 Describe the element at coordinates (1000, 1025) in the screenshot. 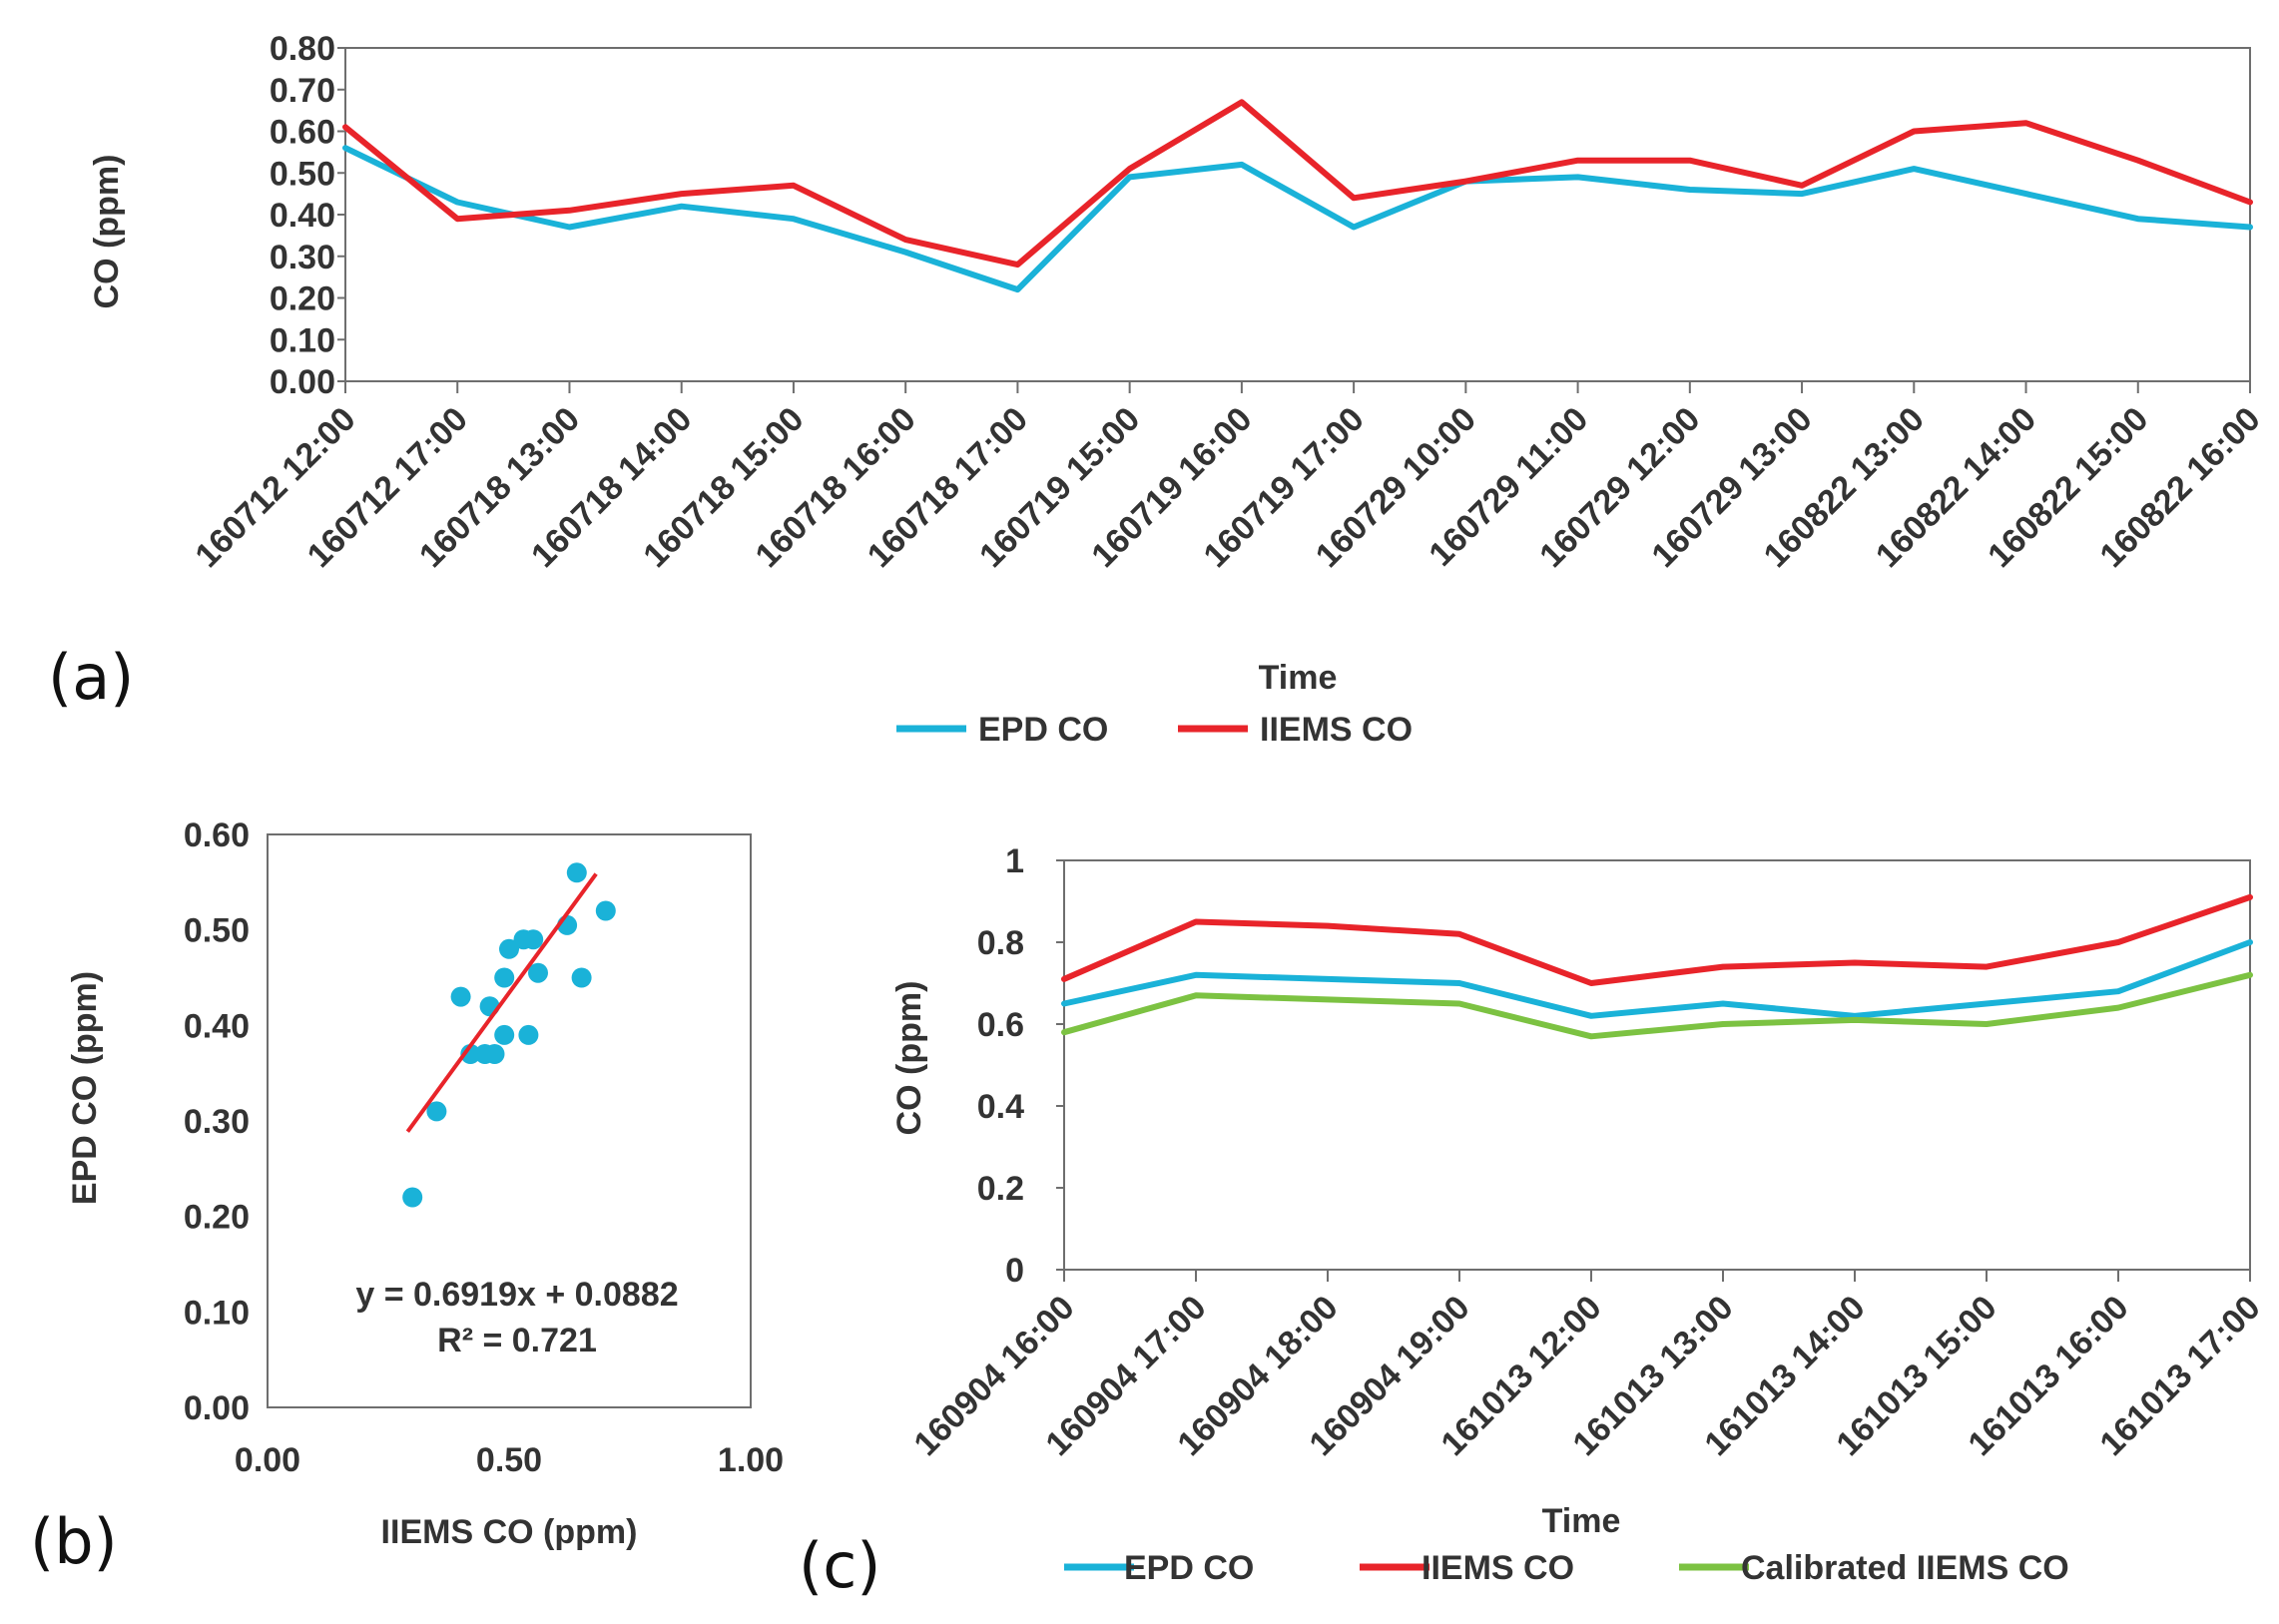

I see `y-tick-label: 0.6` at that location.